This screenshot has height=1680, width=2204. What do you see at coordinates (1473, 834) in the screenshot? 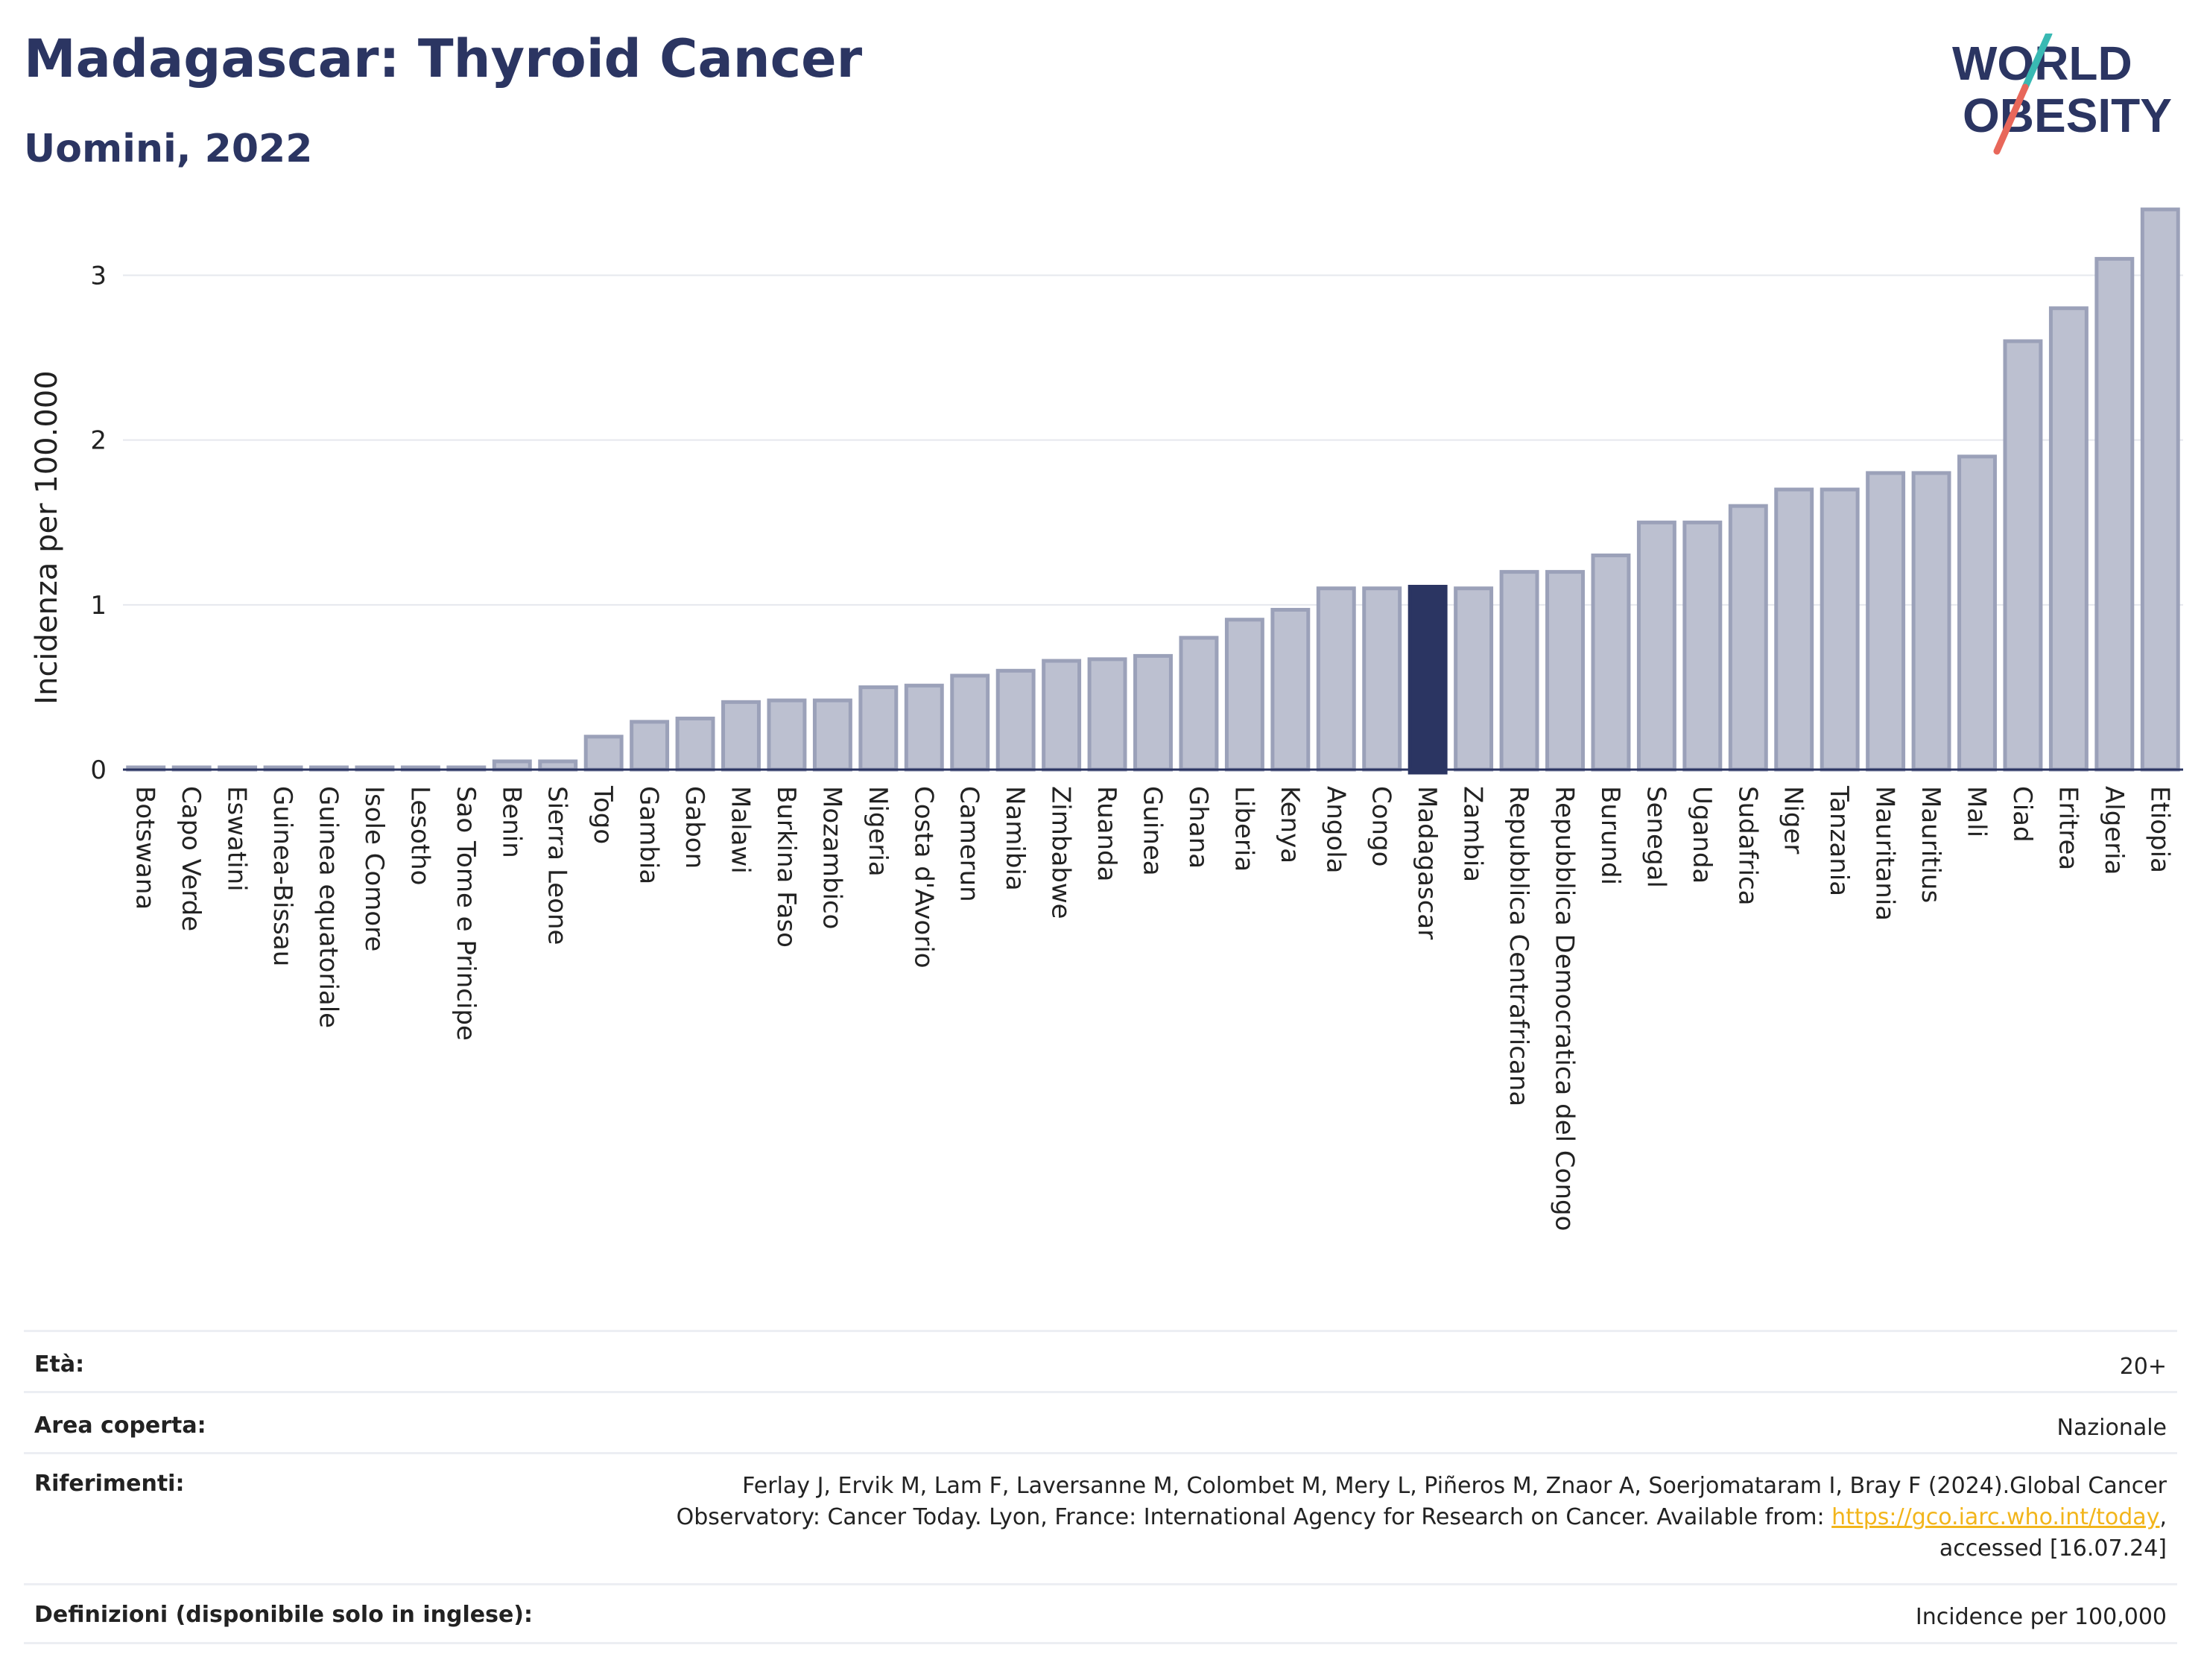
I see `x-tick-label: Zambia` at bounding box center [1473, 834].